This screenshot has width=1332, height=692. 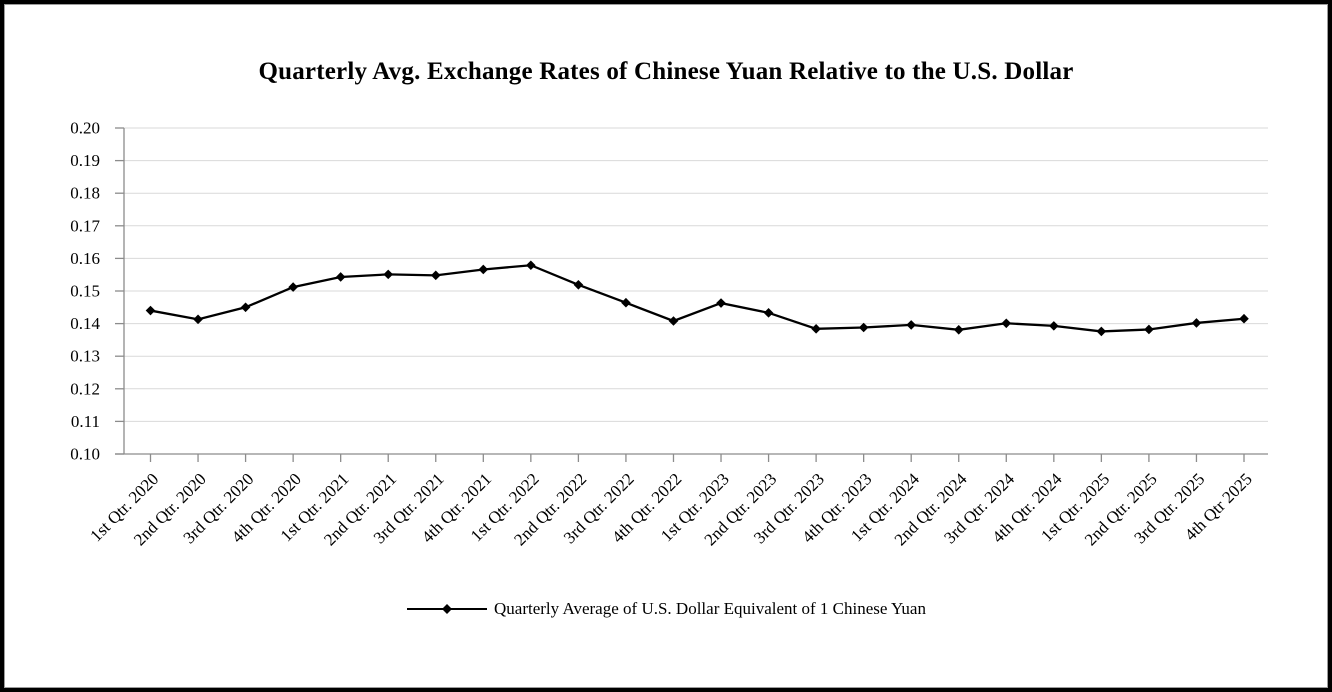 What do you see at coordinates (697, 298) in the screenshot?
I see `series-line` at bounding box center [697, 298].